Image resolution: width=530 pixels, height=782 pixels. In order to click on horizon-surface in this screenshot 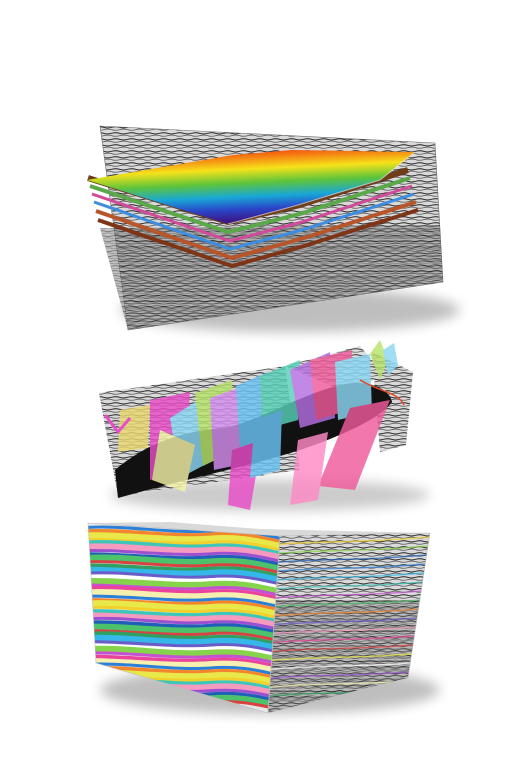, I will do `click(251, 187)`.